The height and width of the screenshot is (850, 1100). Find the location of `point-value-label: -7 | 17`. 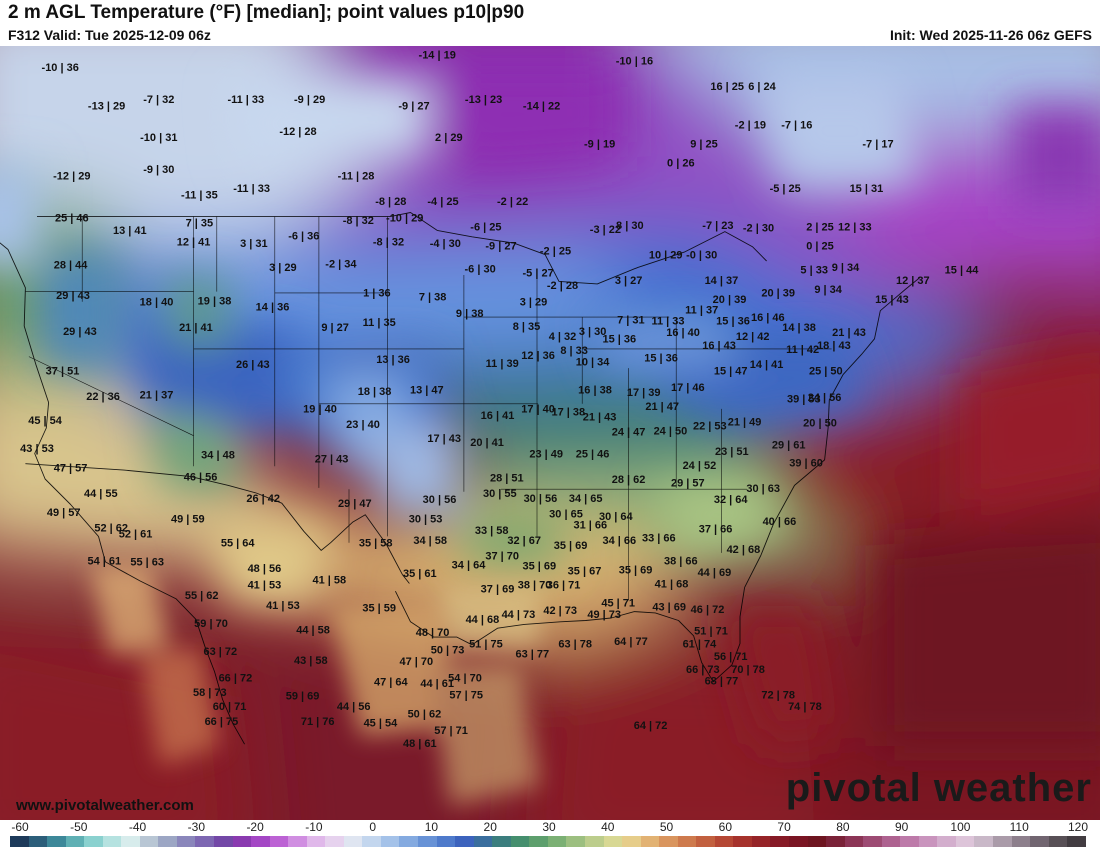

point-value-label: -7 | 17 is located at coordinates (877, 145).